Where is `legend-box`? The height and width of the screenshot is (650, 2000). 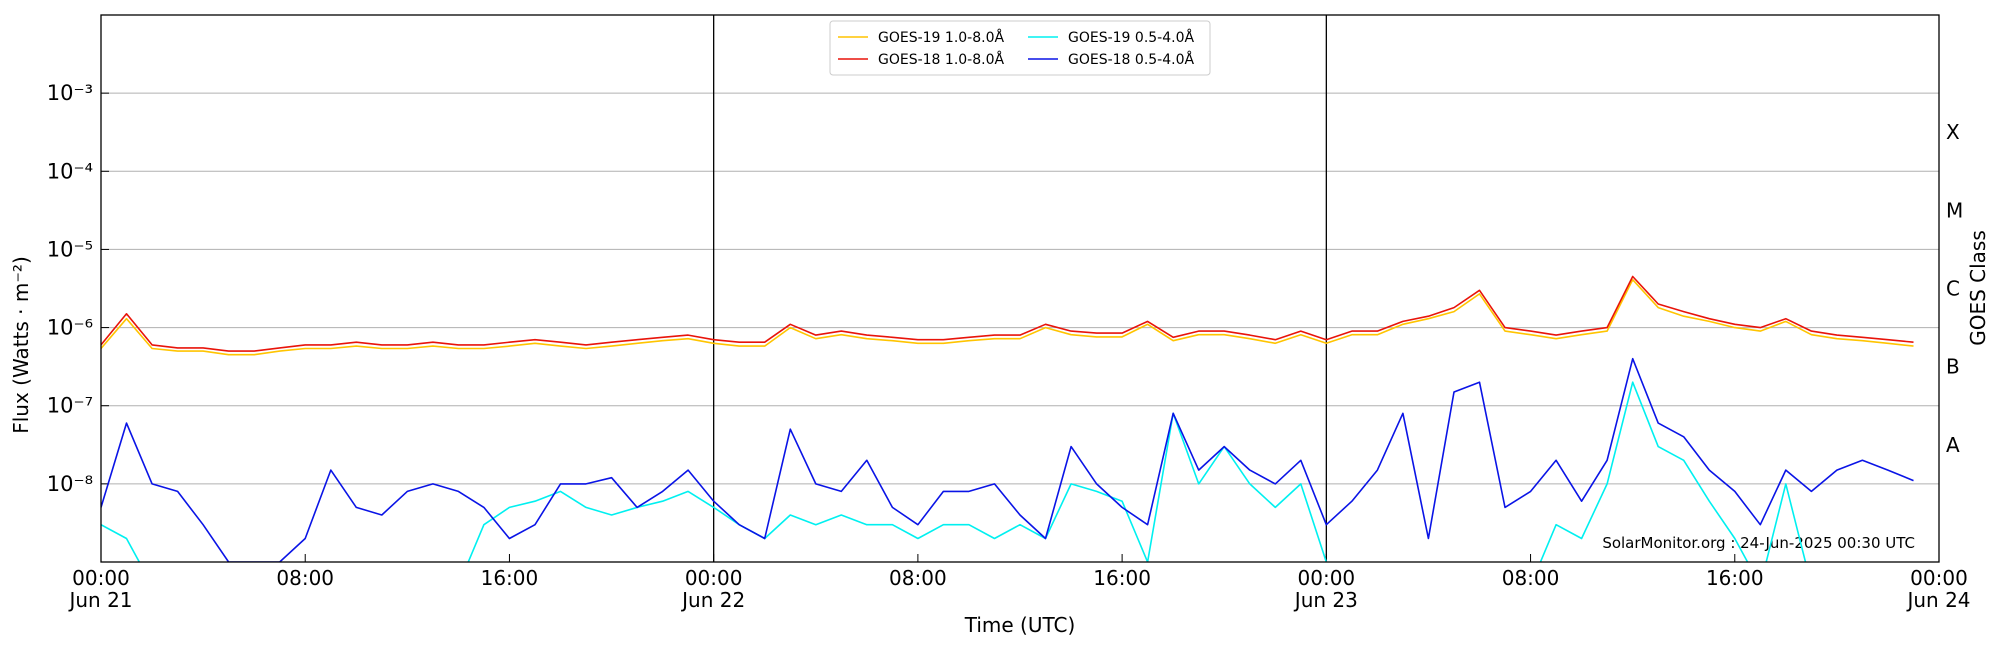 legend-box is located at coordinates (1020, 48).